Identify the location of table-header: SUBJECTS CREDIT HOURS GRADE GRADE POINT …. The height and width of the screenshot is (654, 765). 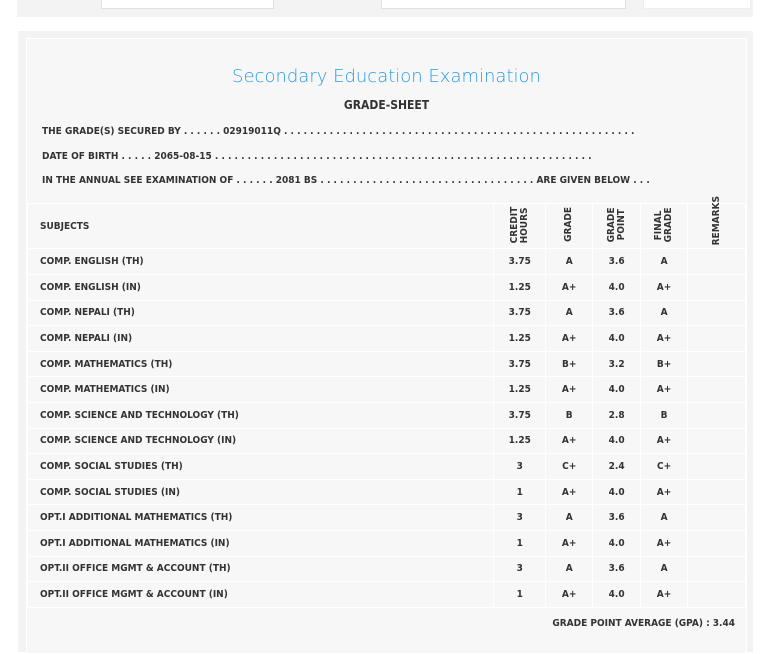
(386, 223).